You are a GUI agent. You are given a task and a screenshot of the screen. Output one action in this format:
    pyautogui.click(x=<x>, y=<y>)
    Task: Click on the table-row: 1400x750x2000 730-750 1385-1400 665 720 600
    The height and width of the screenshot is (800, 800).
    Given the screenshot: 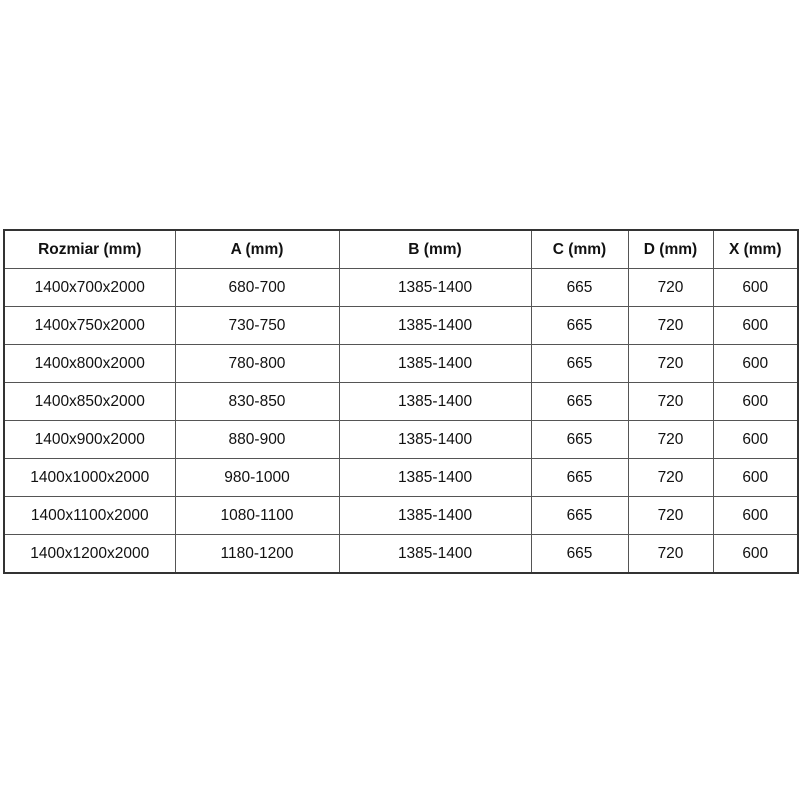 What is the action you would take?
    pyautogui.click(x=401, y=325)
    